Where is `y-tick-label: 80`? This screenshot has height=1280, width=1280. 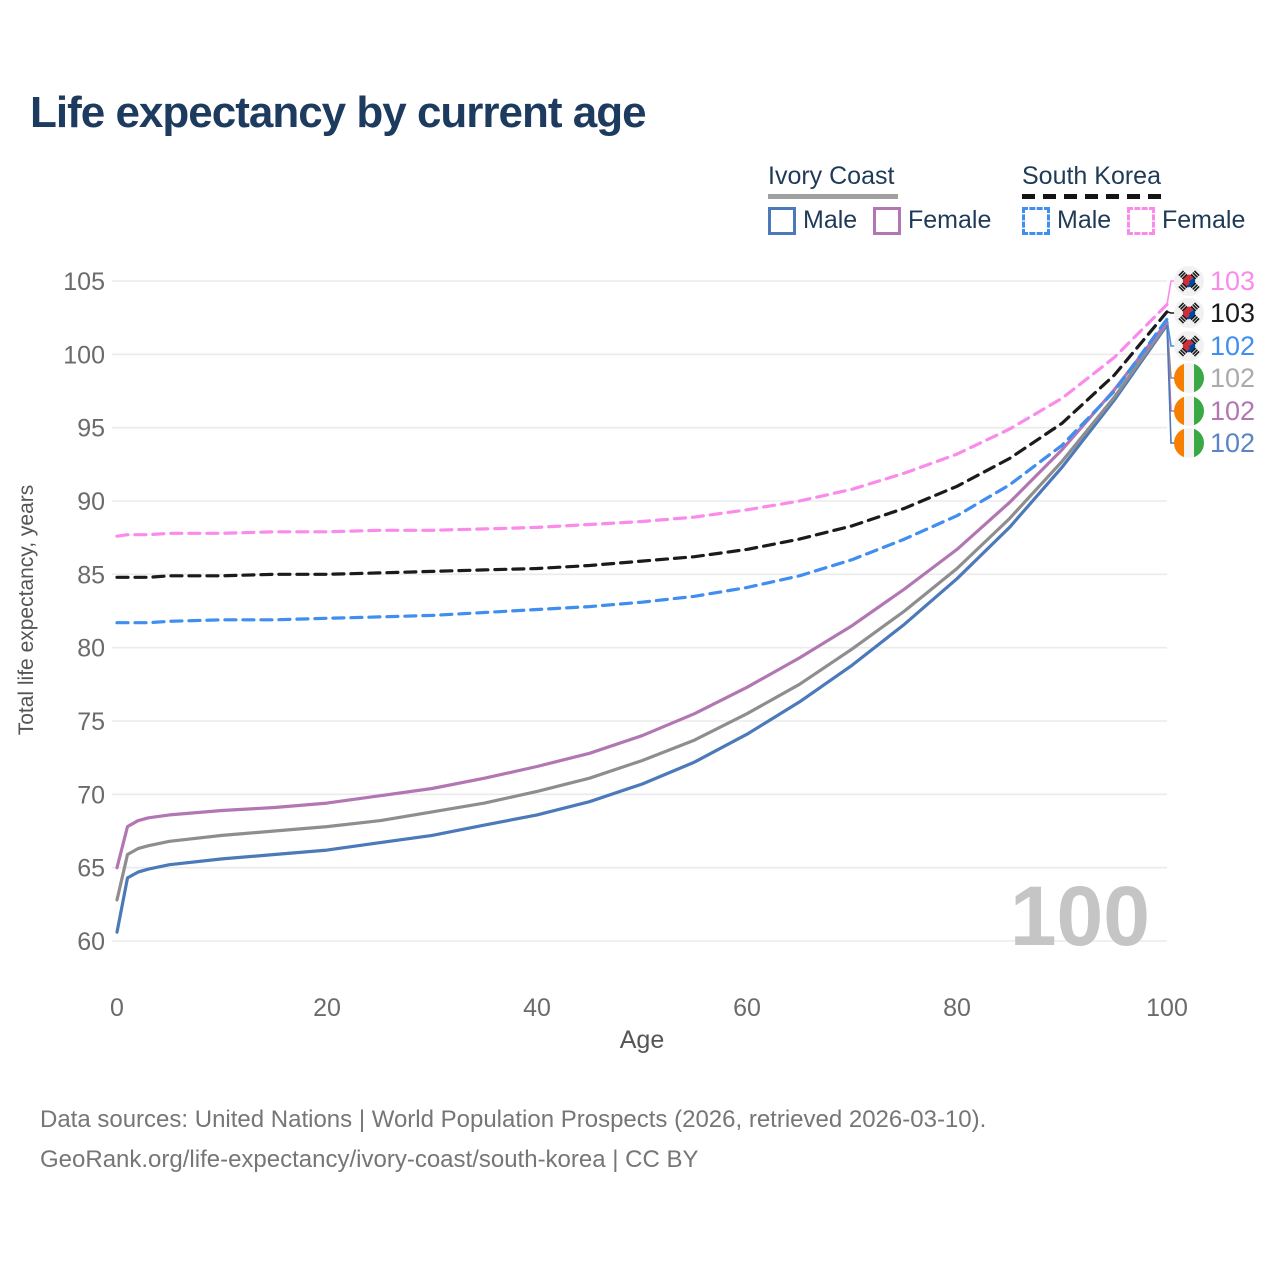
y-tick-label: 80 is located at coordinates (91, 649).